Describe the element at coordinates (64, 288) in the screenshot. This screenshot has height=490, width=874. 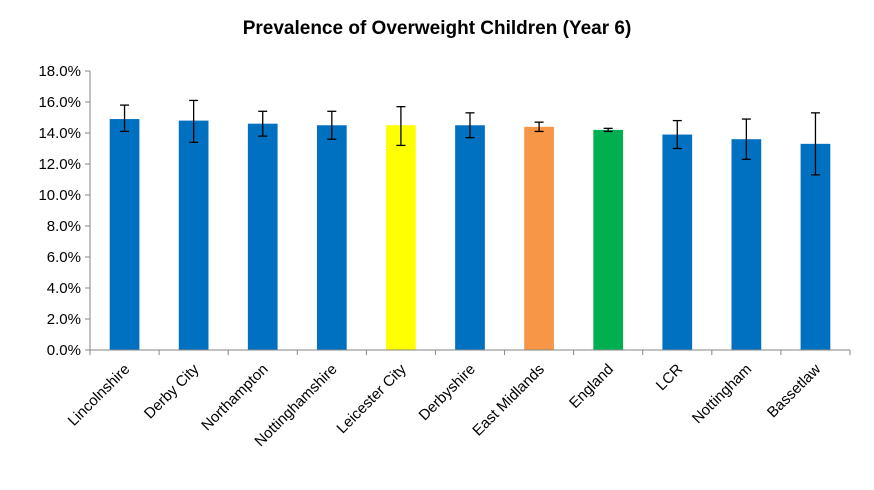
I see `y-tick-label: 4.0%` at that location.